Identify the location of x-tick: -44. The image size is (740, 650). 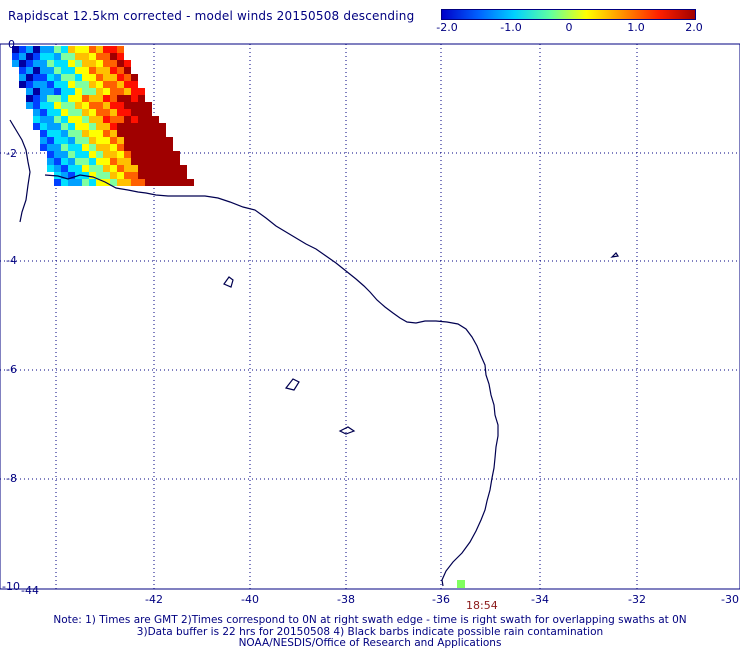
(30, 590).